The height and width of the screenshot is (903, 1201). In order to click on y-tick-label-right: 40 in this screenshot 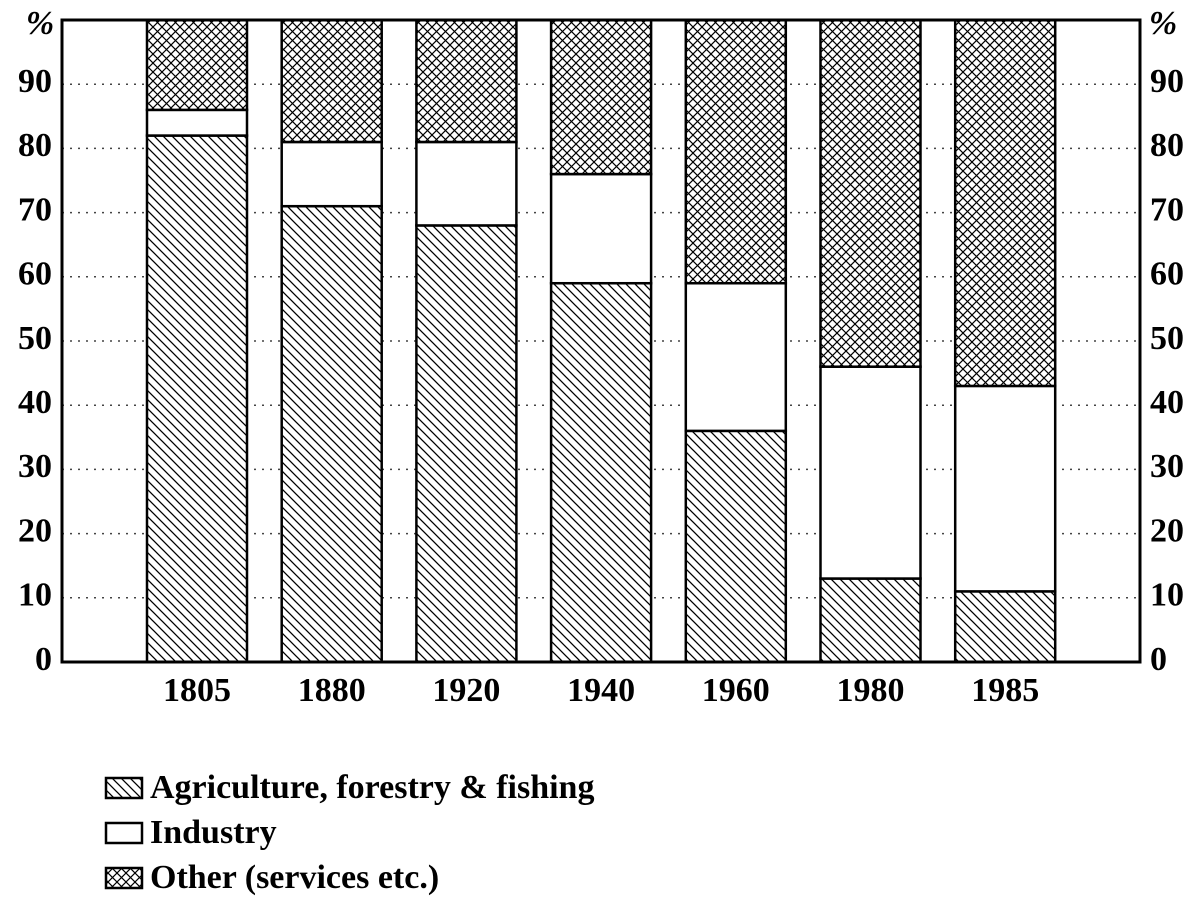, I will do `click(1167, 402)`.